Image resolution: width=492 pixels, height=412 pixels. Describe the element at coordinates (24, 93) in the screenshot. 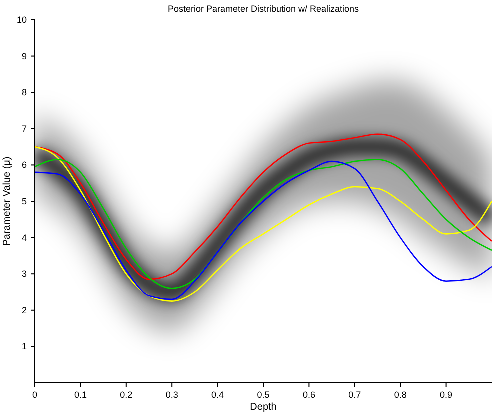

I see `y-tick-label: 8` at that location.